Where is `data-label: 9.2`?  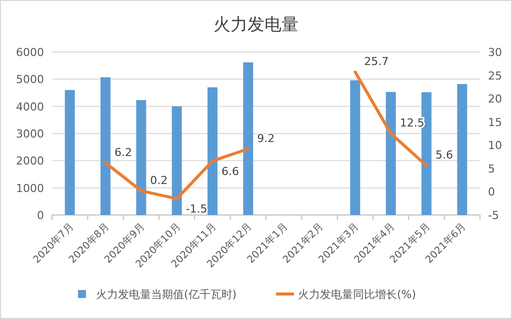
data-label: 9.2 is located at coordinates (266, 138).